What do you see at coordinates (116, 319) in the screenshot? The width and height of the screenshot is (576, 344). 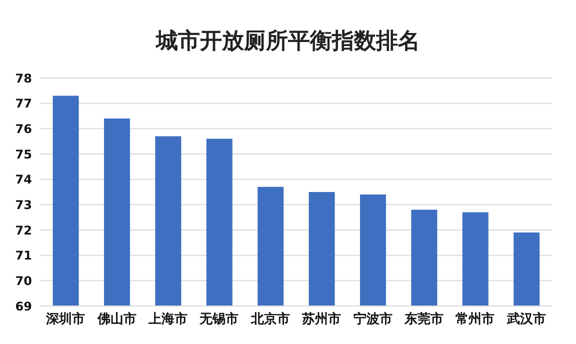 I see `x-tick-label: 佛山市` at bounding box center [116, 319].